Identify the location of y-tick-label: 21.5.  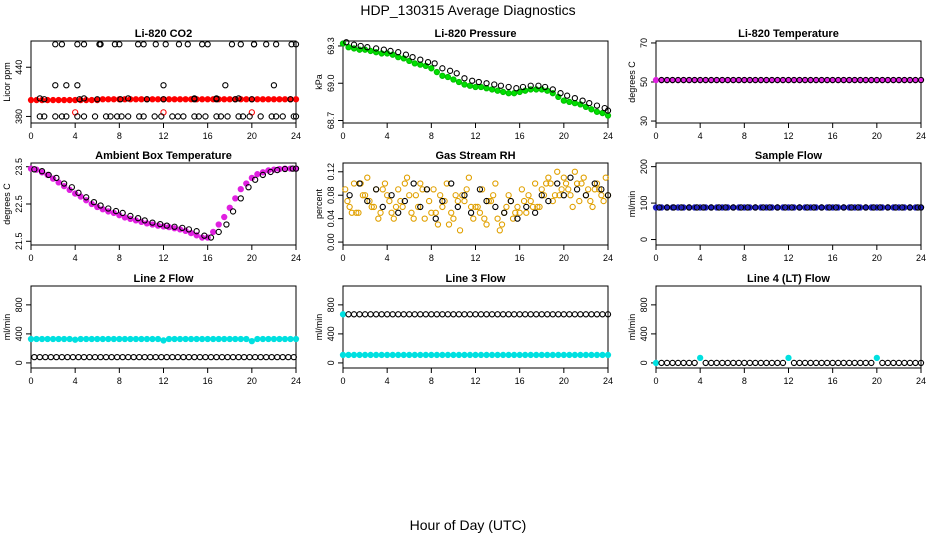
(19, 242).